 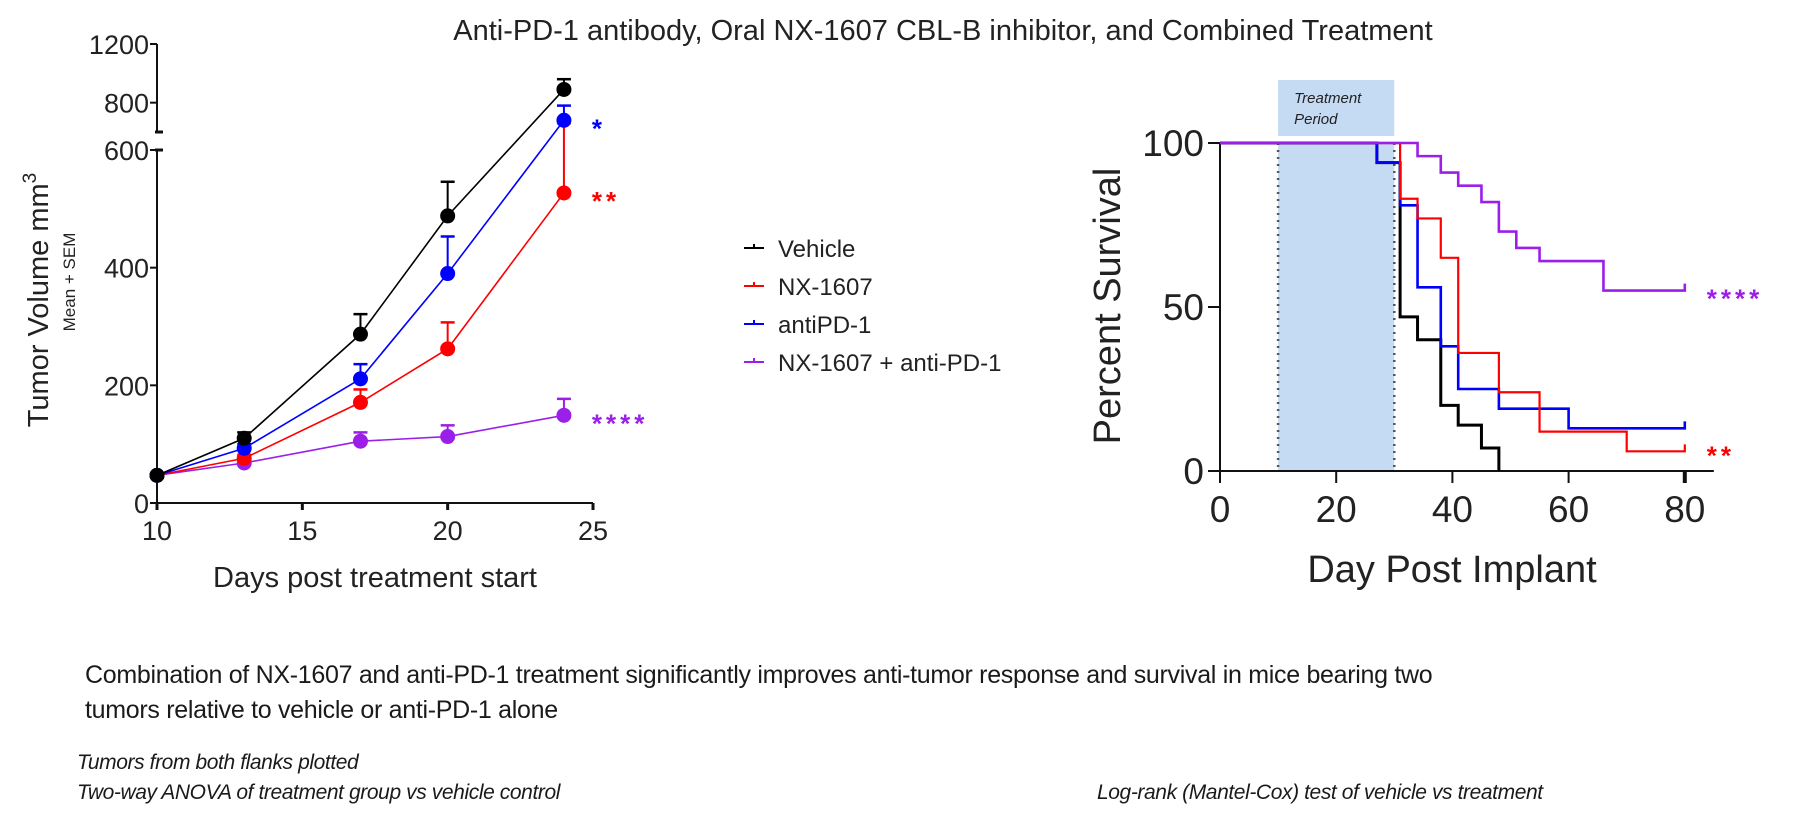 What do you see at coordinates (375, 578) in the screenshot?
I see `left-x-axis-label: Days post treatment start` at bounding box center [375, 578].